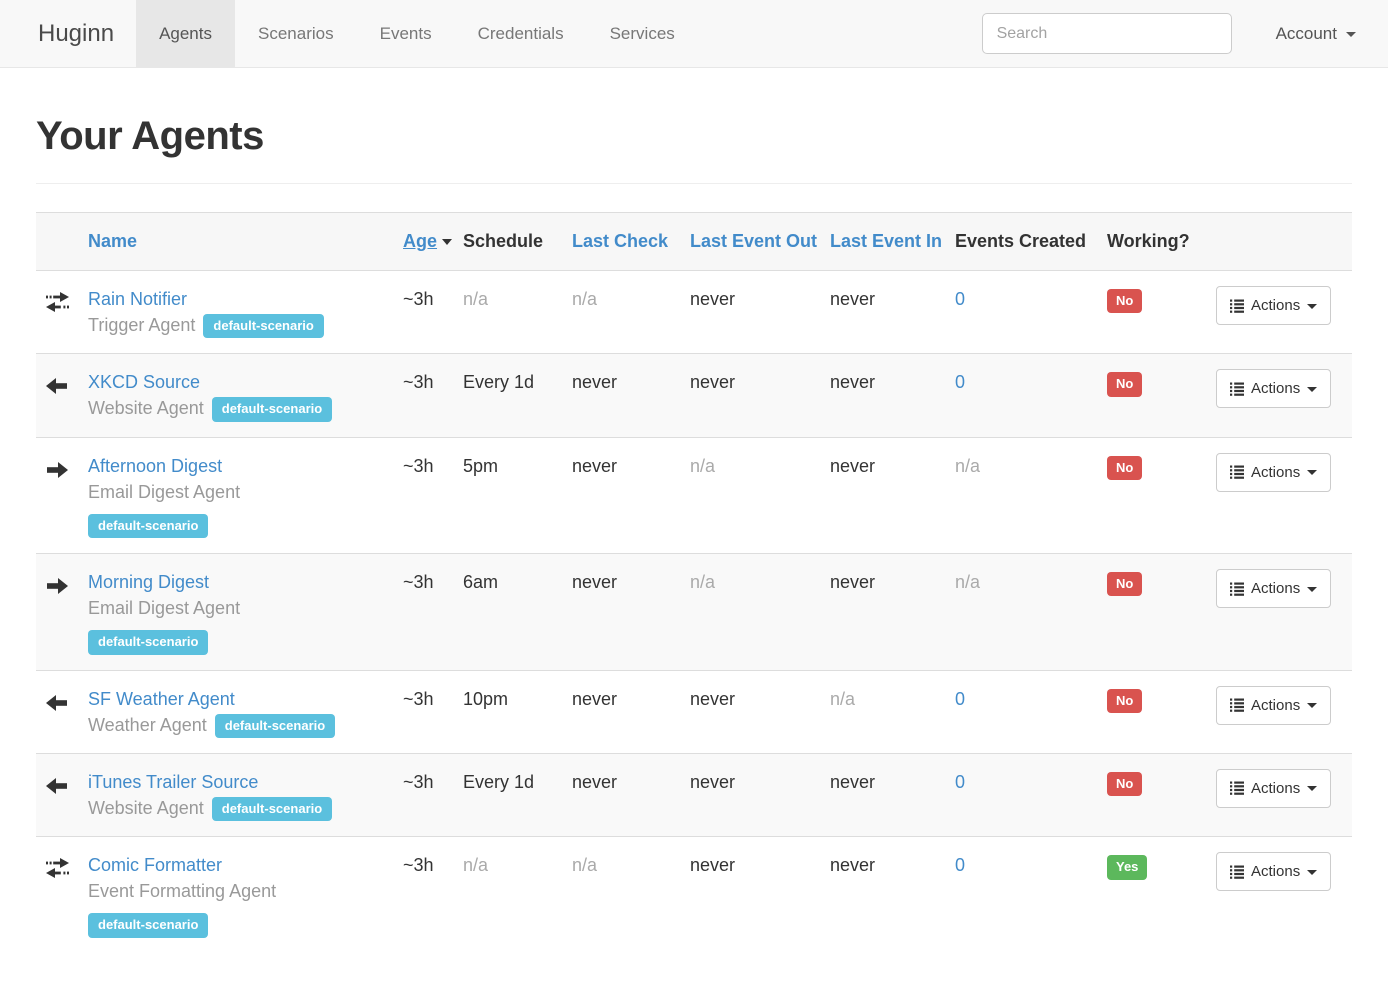 The height and width of the screenshot is (1004, 1388). I want to click on working-status-badge: Yes, so click(1127, 867).